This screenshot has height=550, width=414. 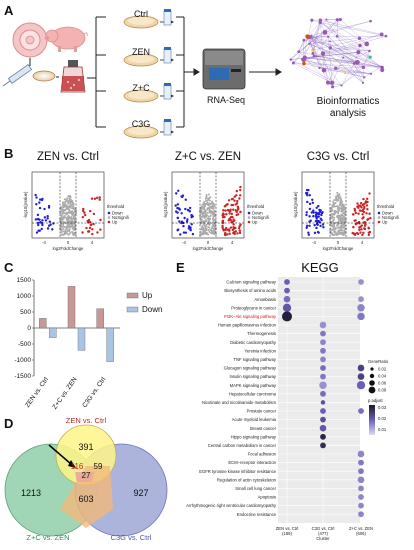 I want to click on petri-dish-inner, so click(x=141, y=95).